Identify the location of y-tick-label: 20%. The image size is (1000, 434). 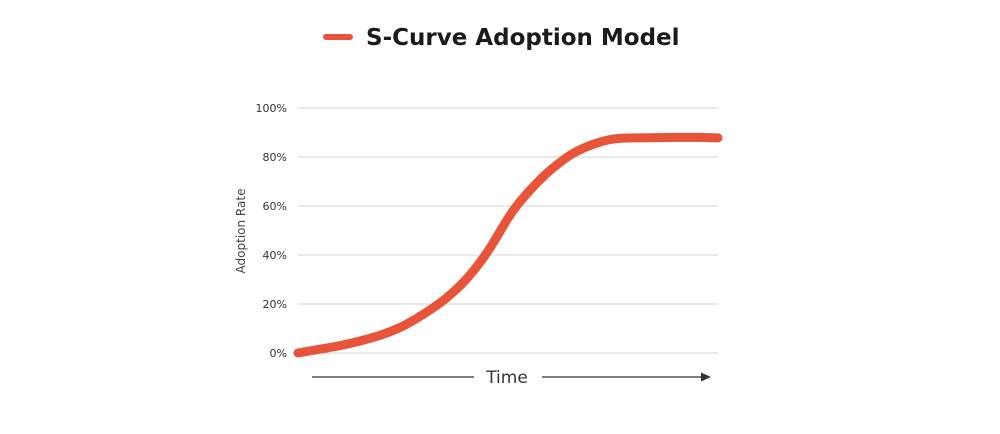
(275, 304).